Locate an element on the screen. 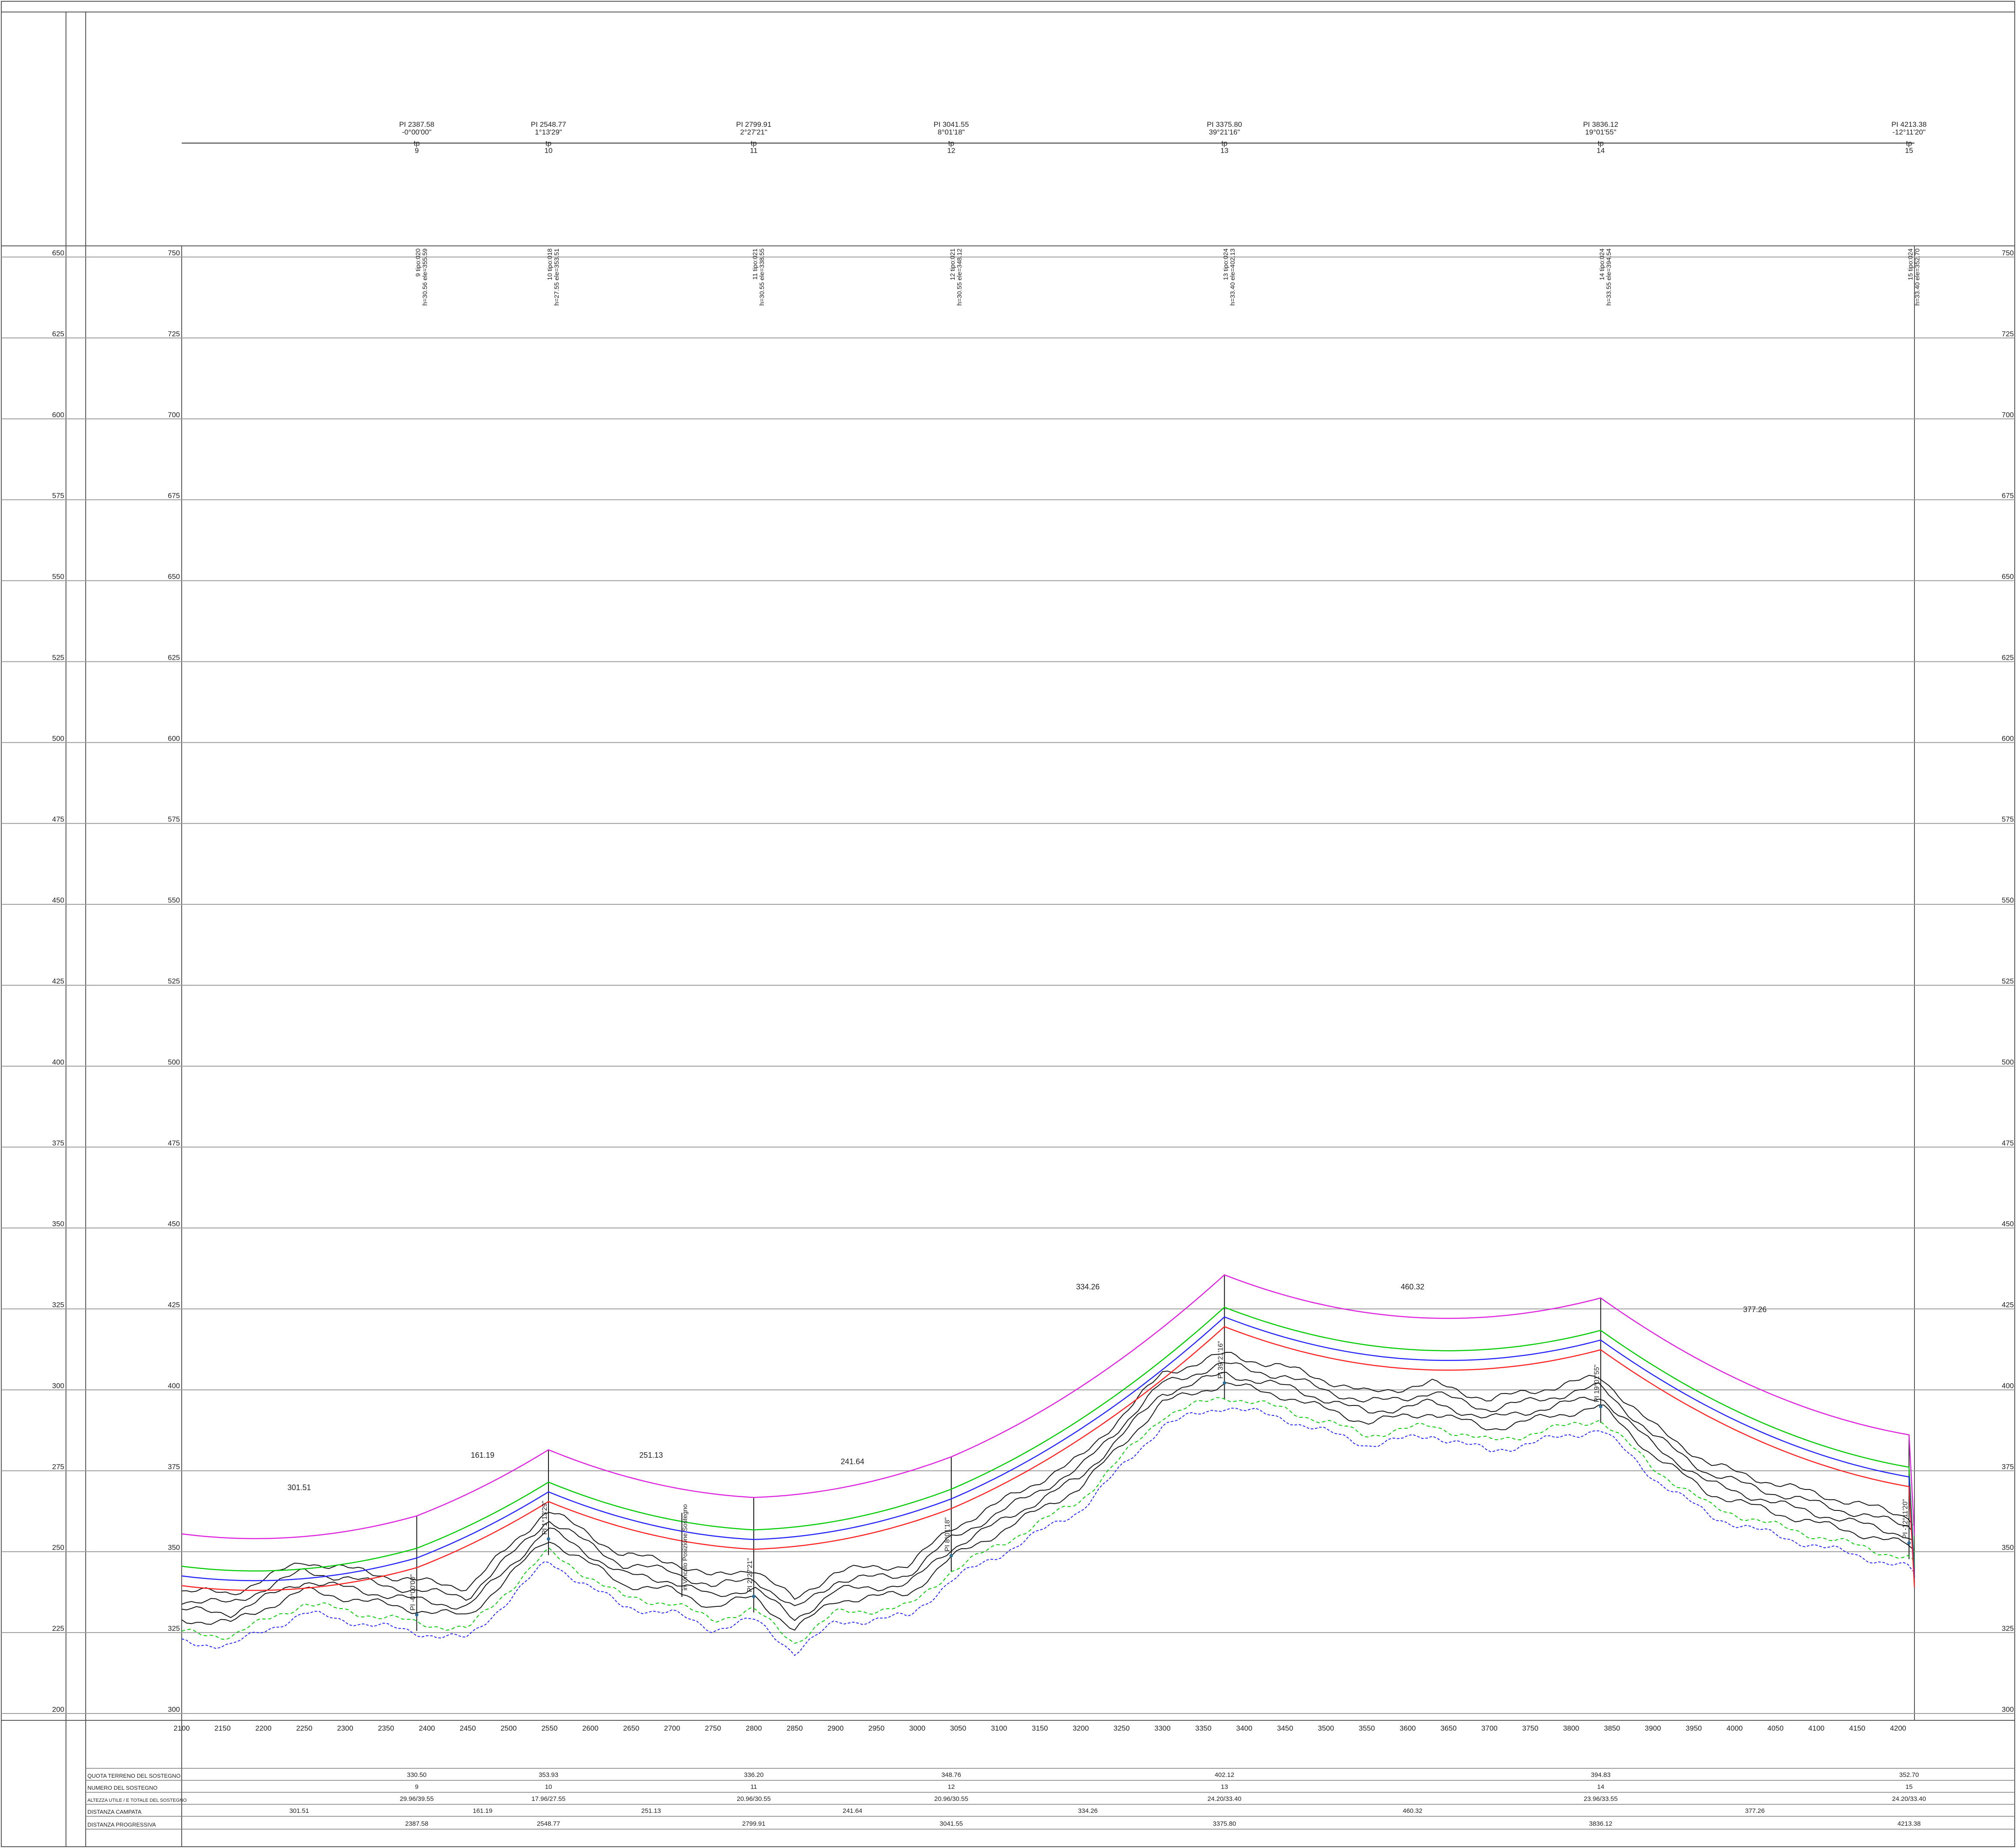 The width and height of the screenshot is (2016, 1848). x-tick-label: 3050 is located at coordinates (958, 1728).